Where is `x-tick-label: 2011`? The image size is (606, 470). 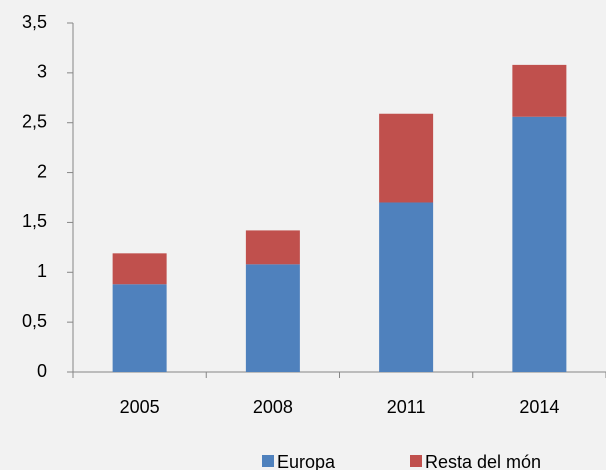
x-tick-label: 2011 is located at coordinates (406, 407).